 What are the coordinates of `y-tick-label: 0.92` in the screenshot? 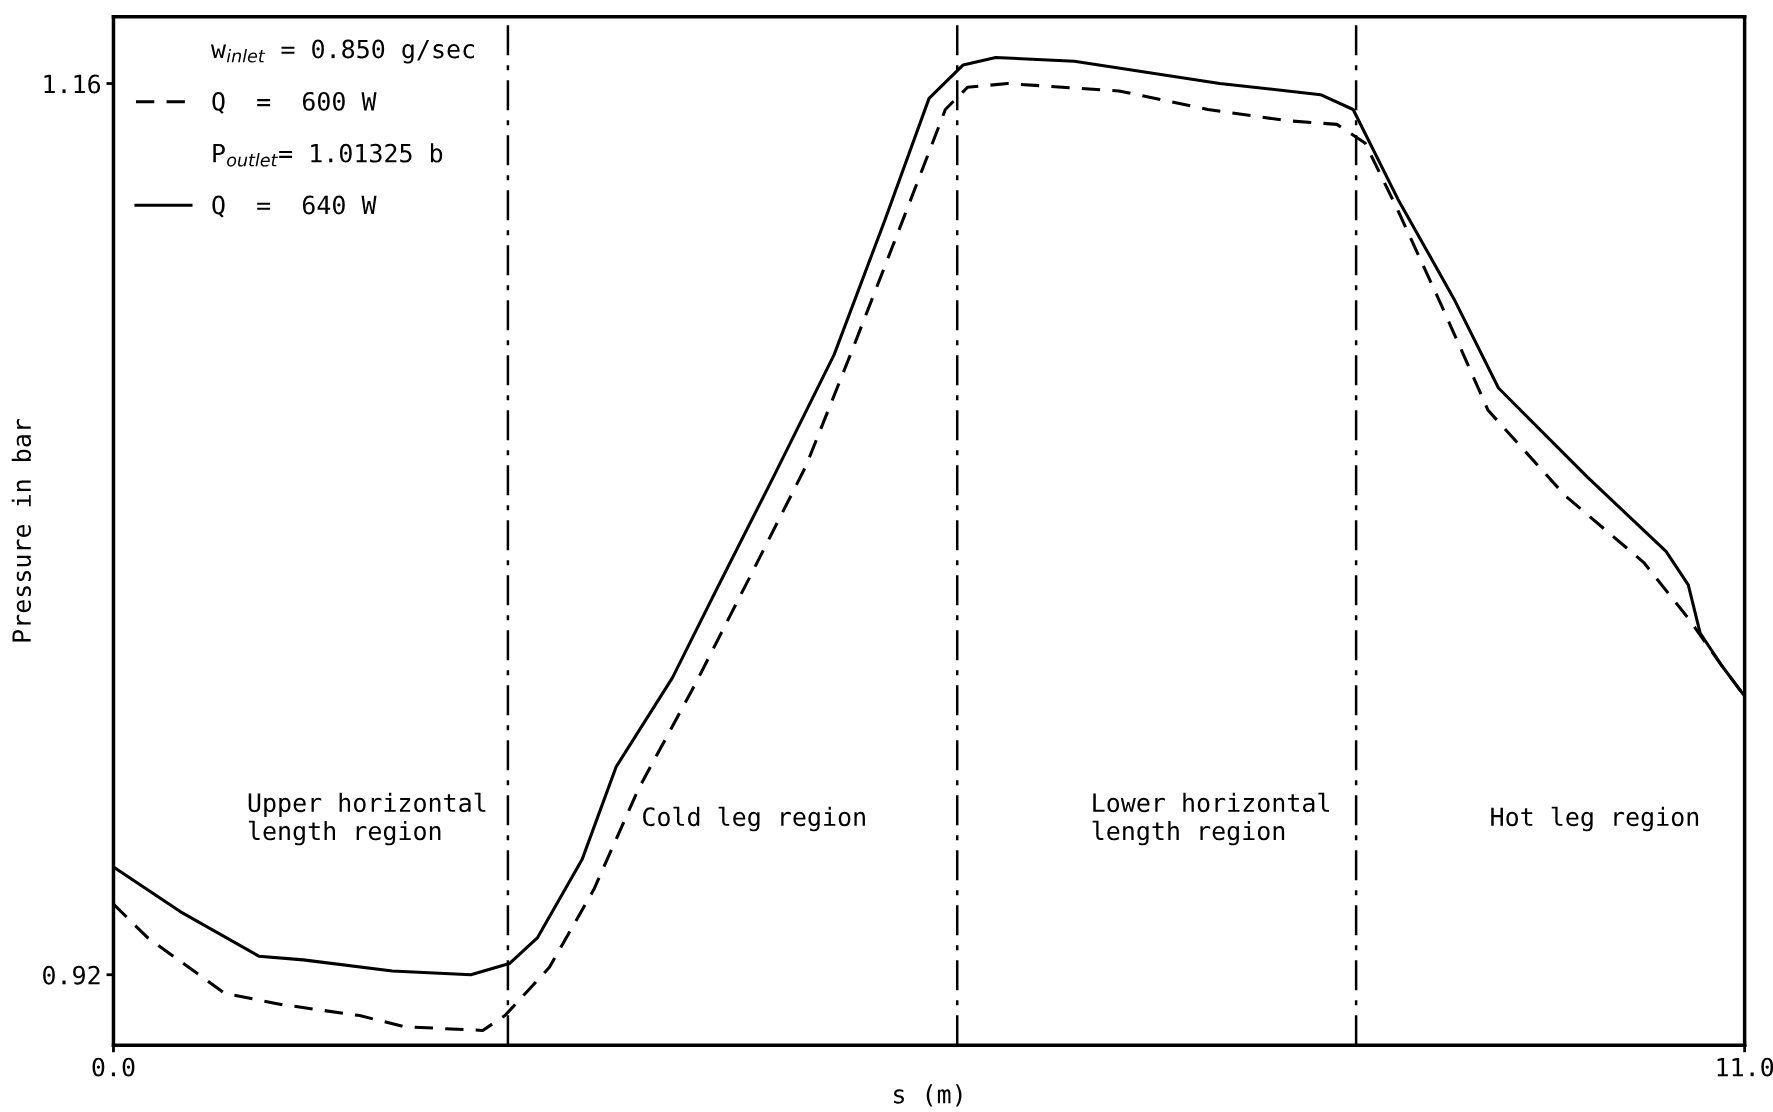 It's located at (71, 975).